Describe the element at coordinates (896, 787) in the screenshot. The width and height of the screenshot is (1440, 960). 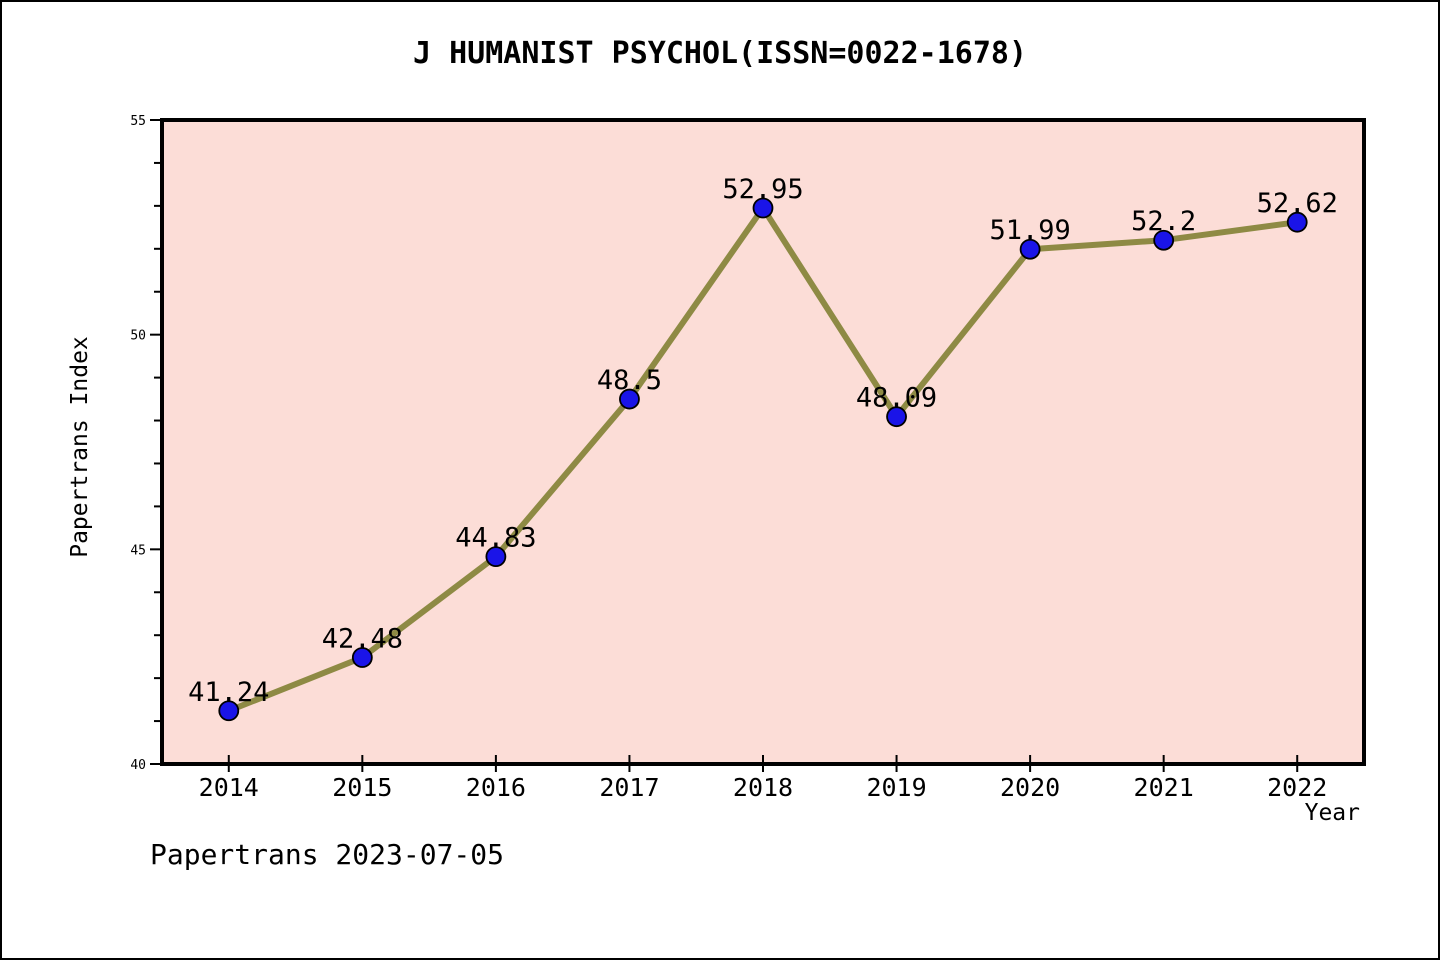
I see `x-tick-label: 2019` at that location.